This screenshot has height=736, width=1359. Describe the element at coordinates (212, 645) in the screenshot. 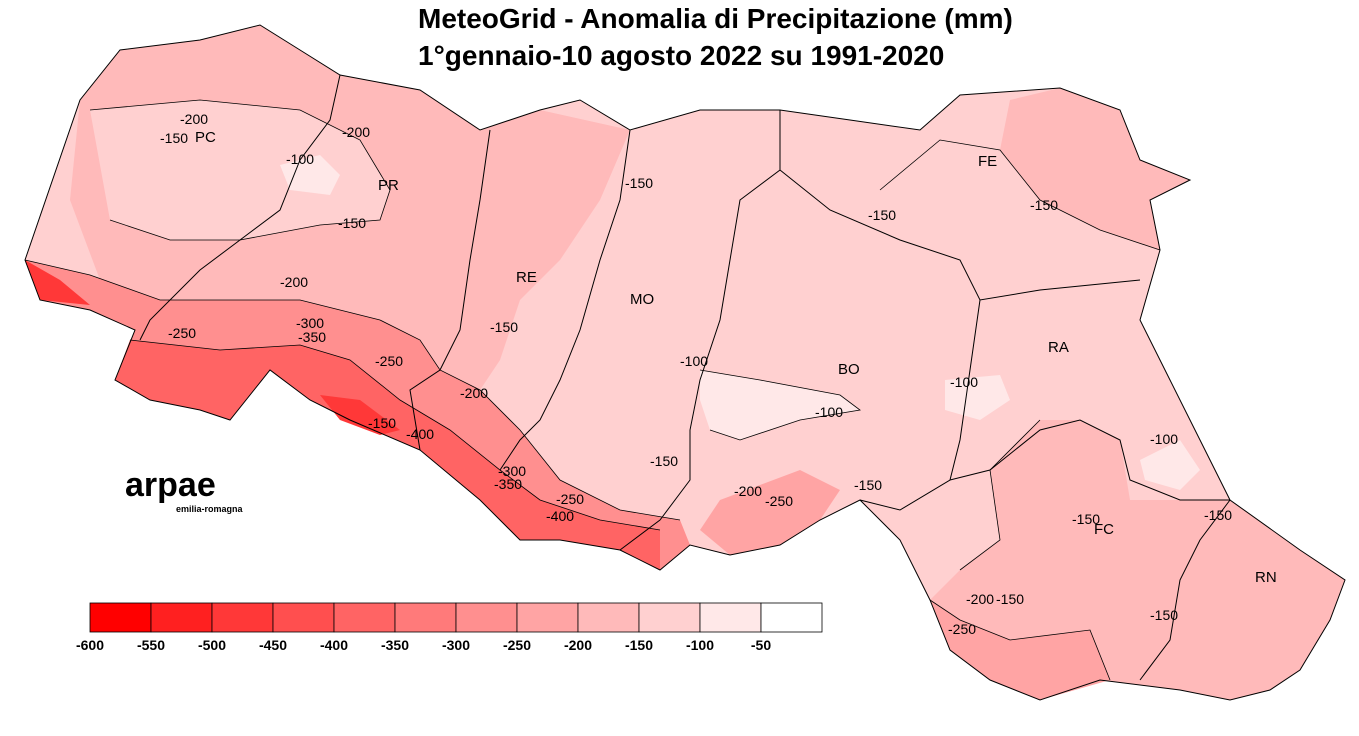

I see `legend-tick-label: -500` at that location.